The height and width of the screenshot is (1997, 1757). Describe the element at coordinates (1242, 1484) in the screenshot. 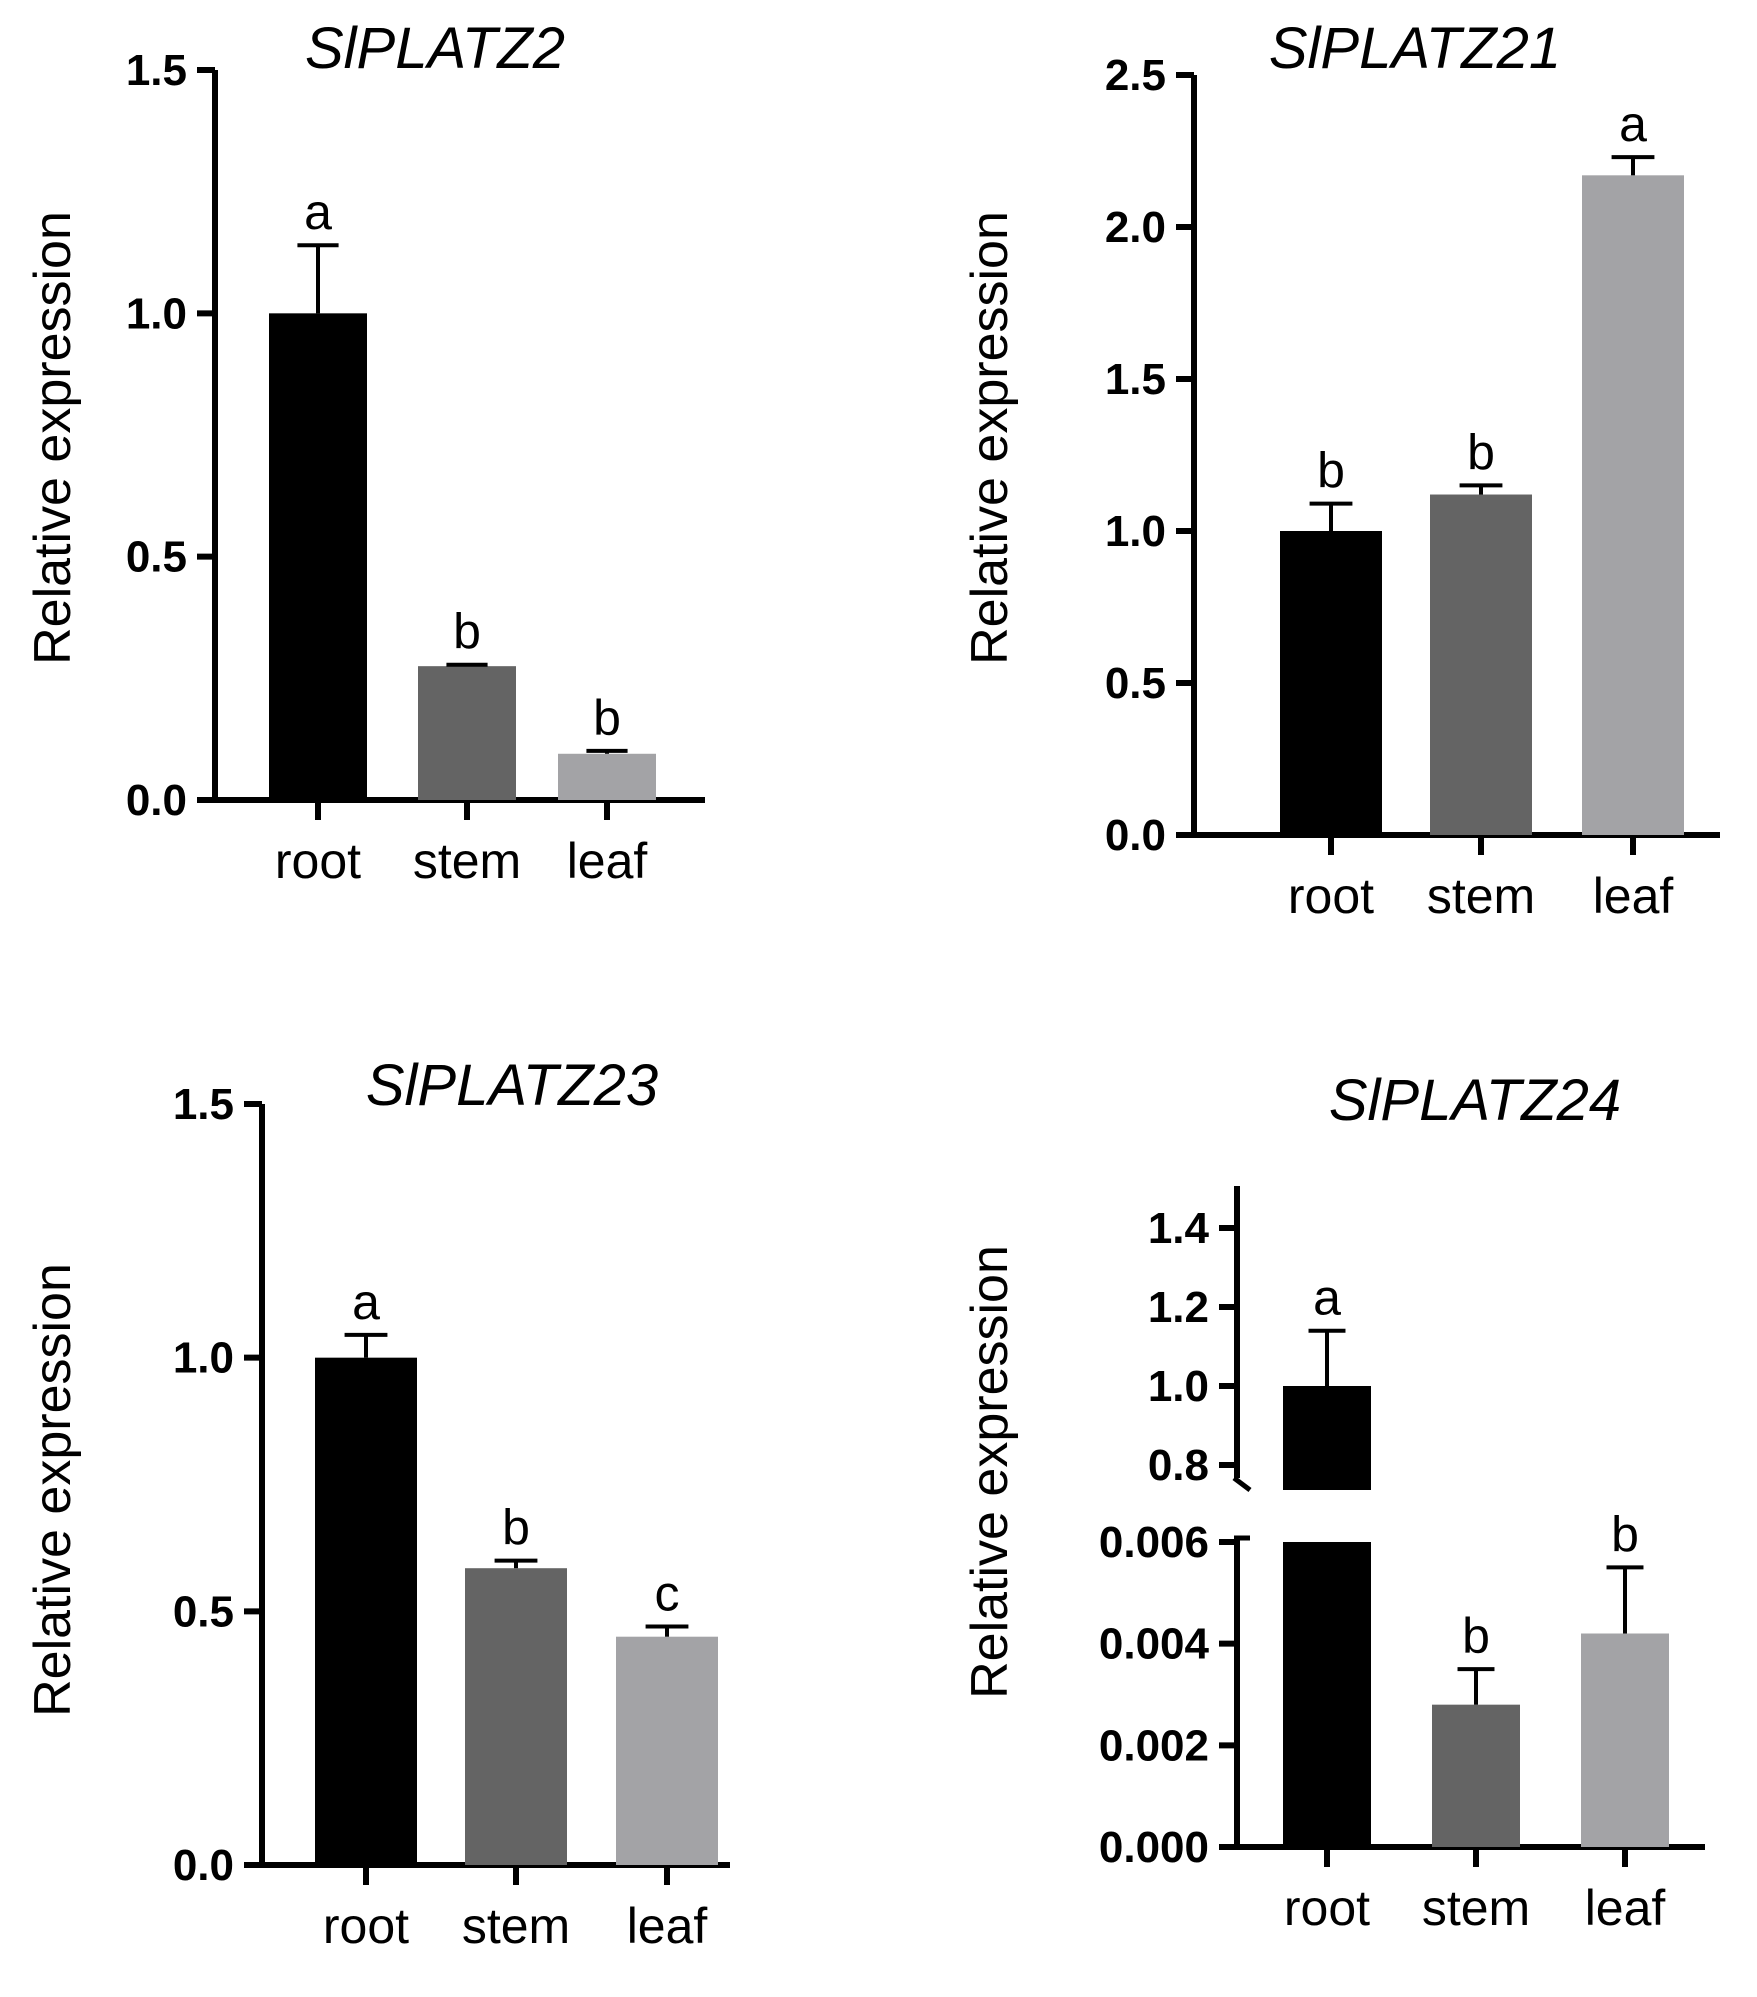

I see `axis-break-mark-upper` at that location.